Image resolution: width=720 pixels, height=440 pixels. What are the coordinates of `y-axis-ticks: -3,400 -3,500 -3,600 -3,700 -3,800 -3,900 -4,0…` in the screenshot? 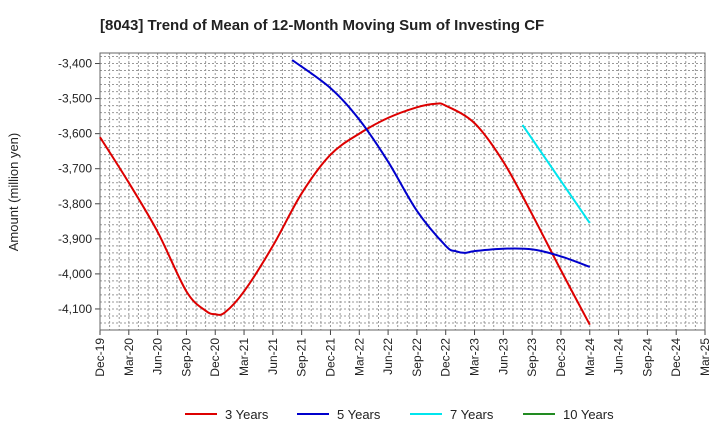 It's located at (79, 186).